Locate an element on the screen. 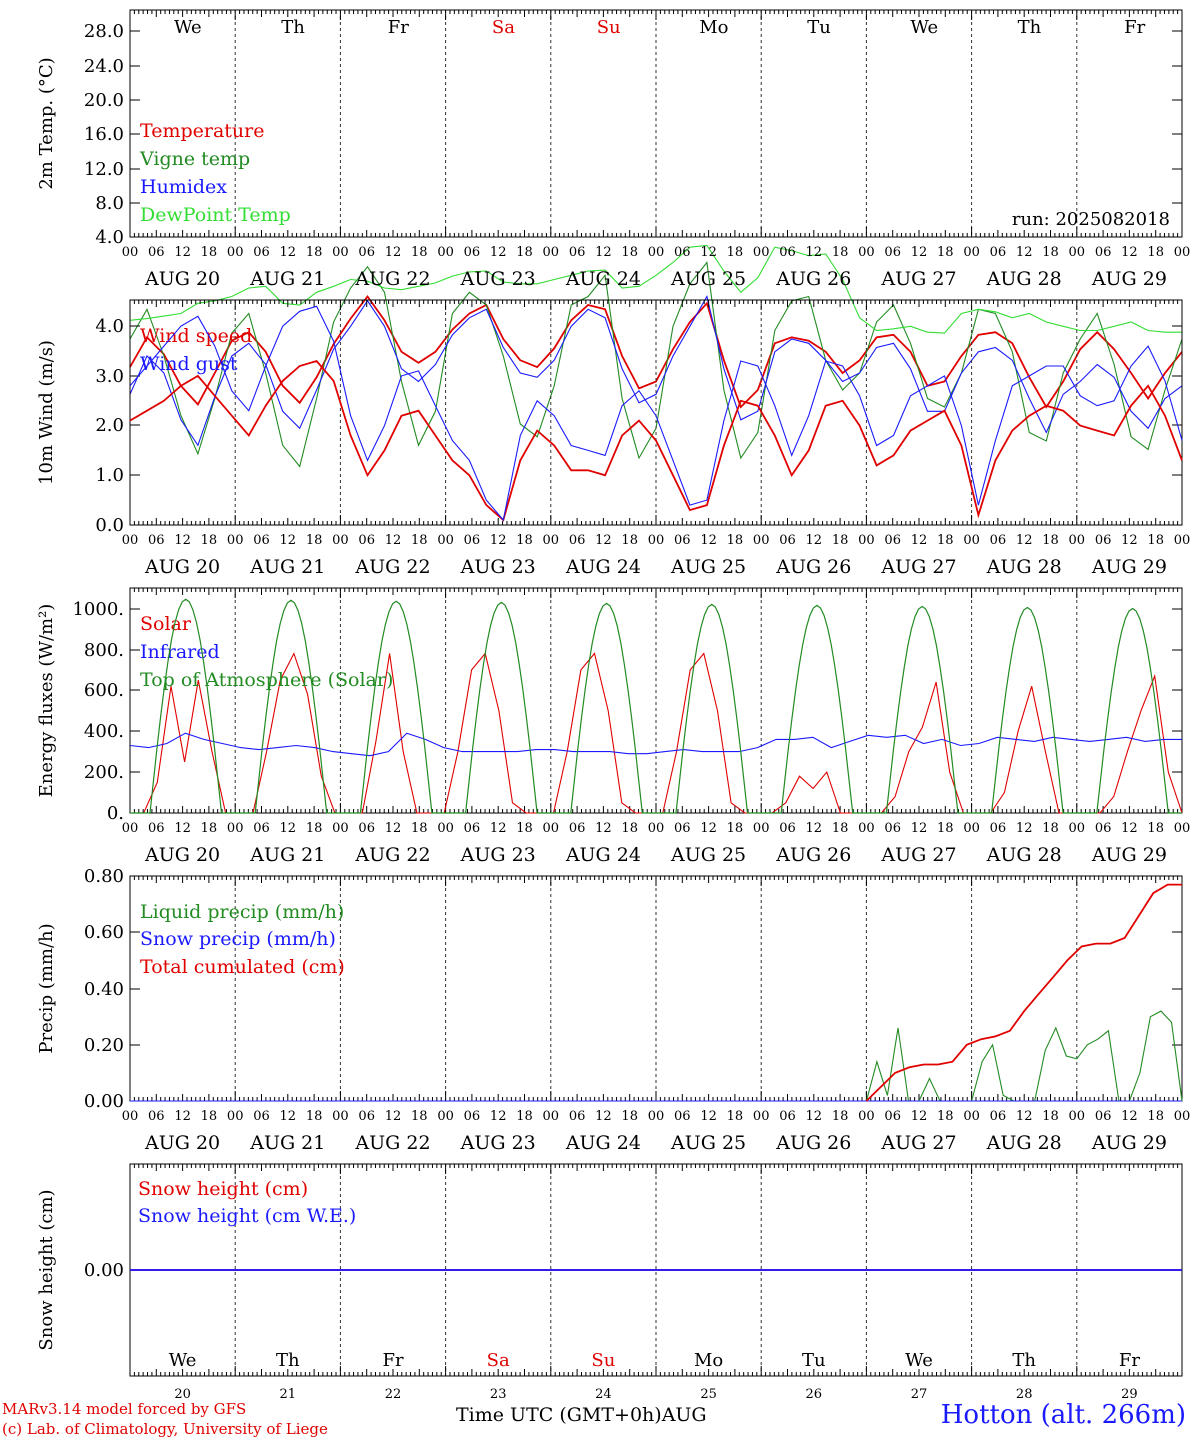 The image size is (1194, 1440). day-label: We is located at coordinates (188, 27).